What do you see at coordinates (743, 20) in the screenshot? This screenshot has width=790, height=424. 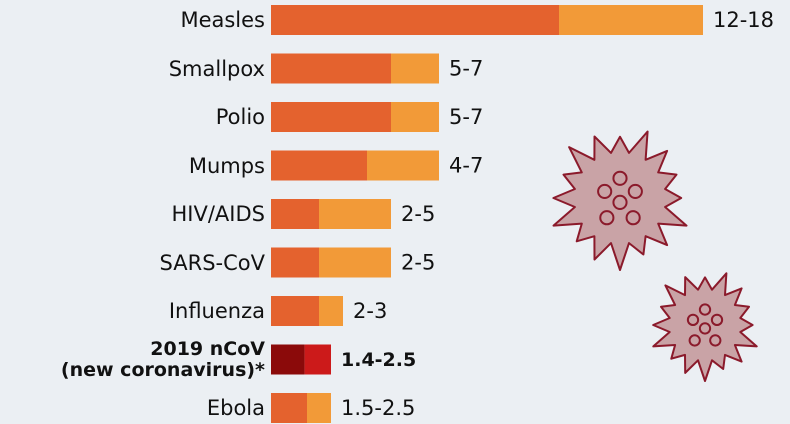 I see `value-label: 12-18` at bounding box center [743, 20].